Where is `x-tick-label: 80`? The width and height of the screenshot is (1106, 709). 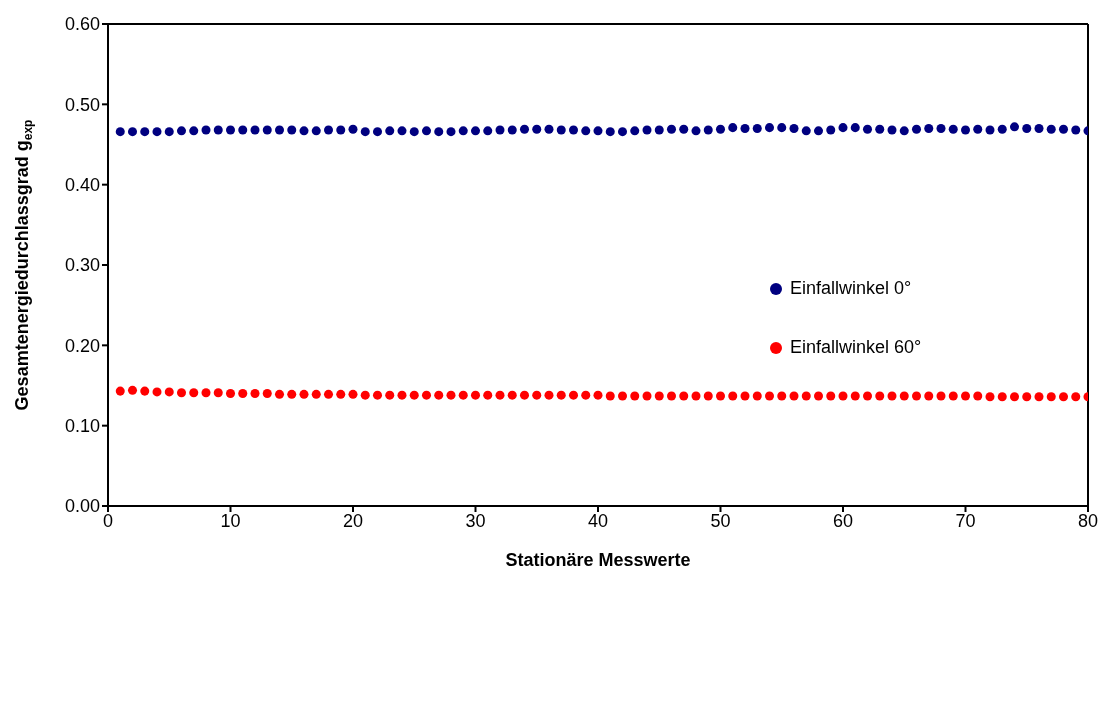
x-tick-label: 80 is located at coordinates (1088, 520).